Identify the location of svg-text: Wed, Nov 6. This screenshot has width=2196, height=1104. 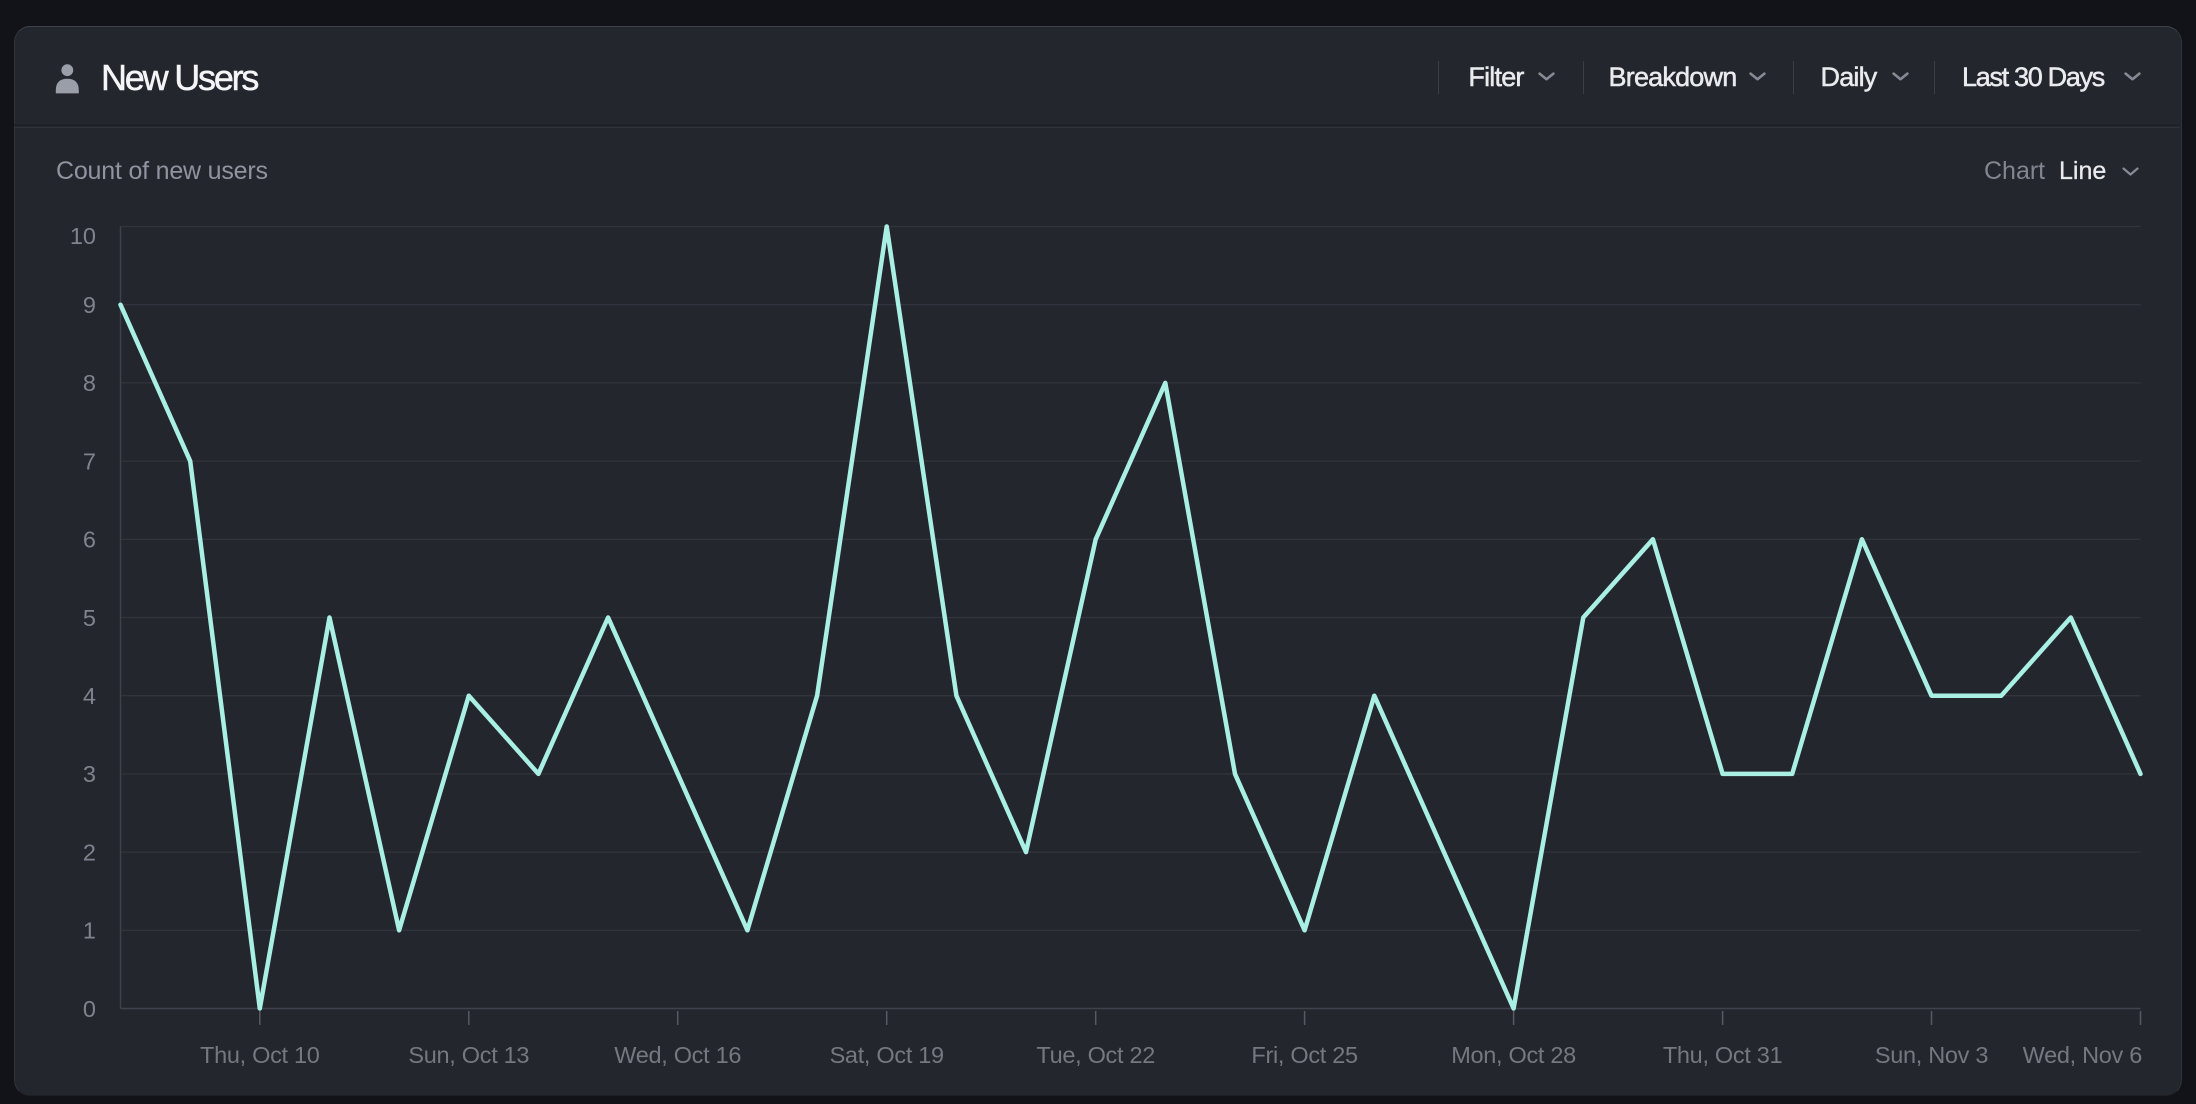
(2083, 1055).